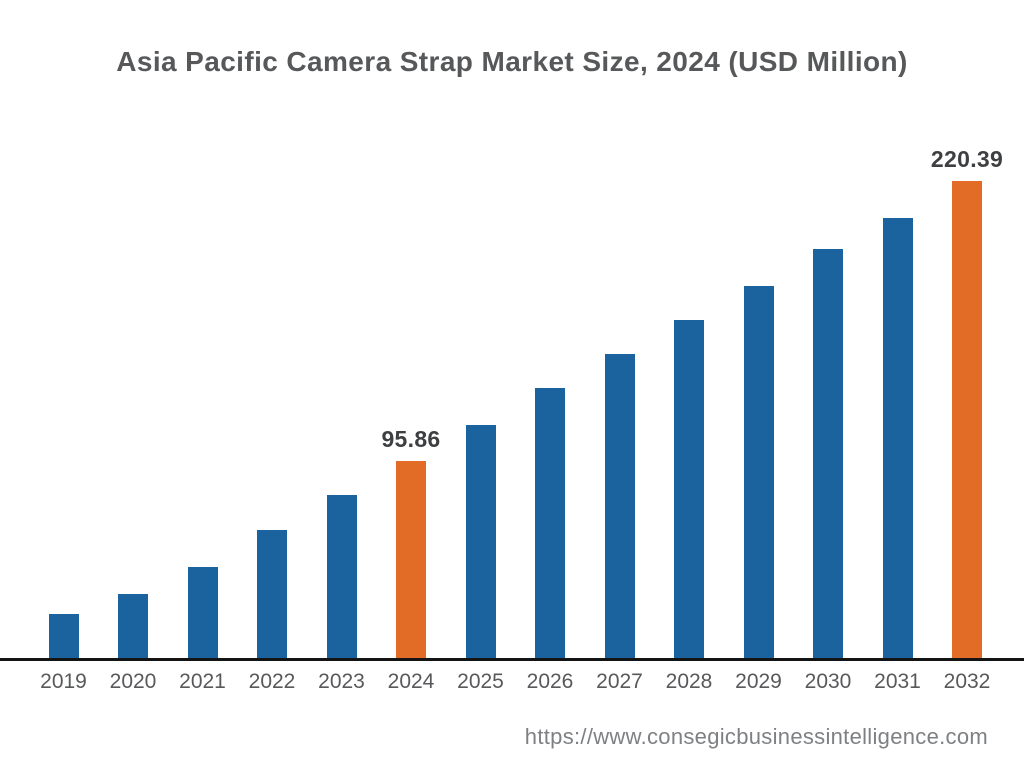  What do you see at coordinates (63, 681) in the screenshot?
I see `x-tick-2019: 2019` at bounding box center [63, 681].